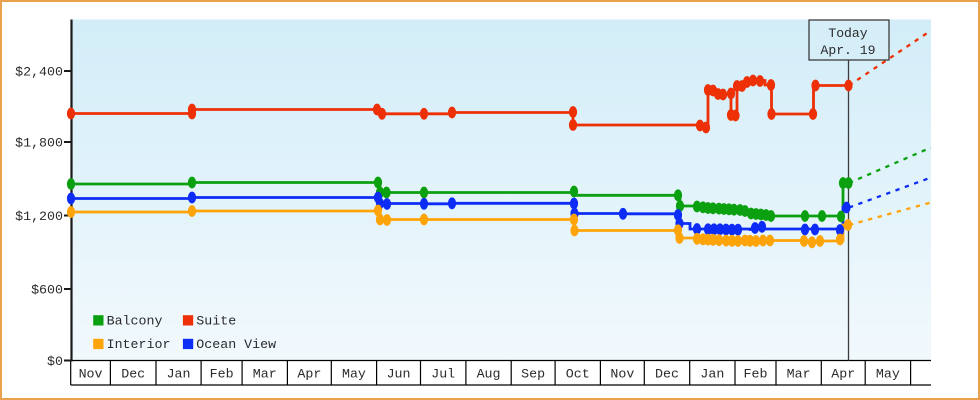 This screenshot has height=400, width=980. I want to click on svg-text: Jun, so click(399, 374).